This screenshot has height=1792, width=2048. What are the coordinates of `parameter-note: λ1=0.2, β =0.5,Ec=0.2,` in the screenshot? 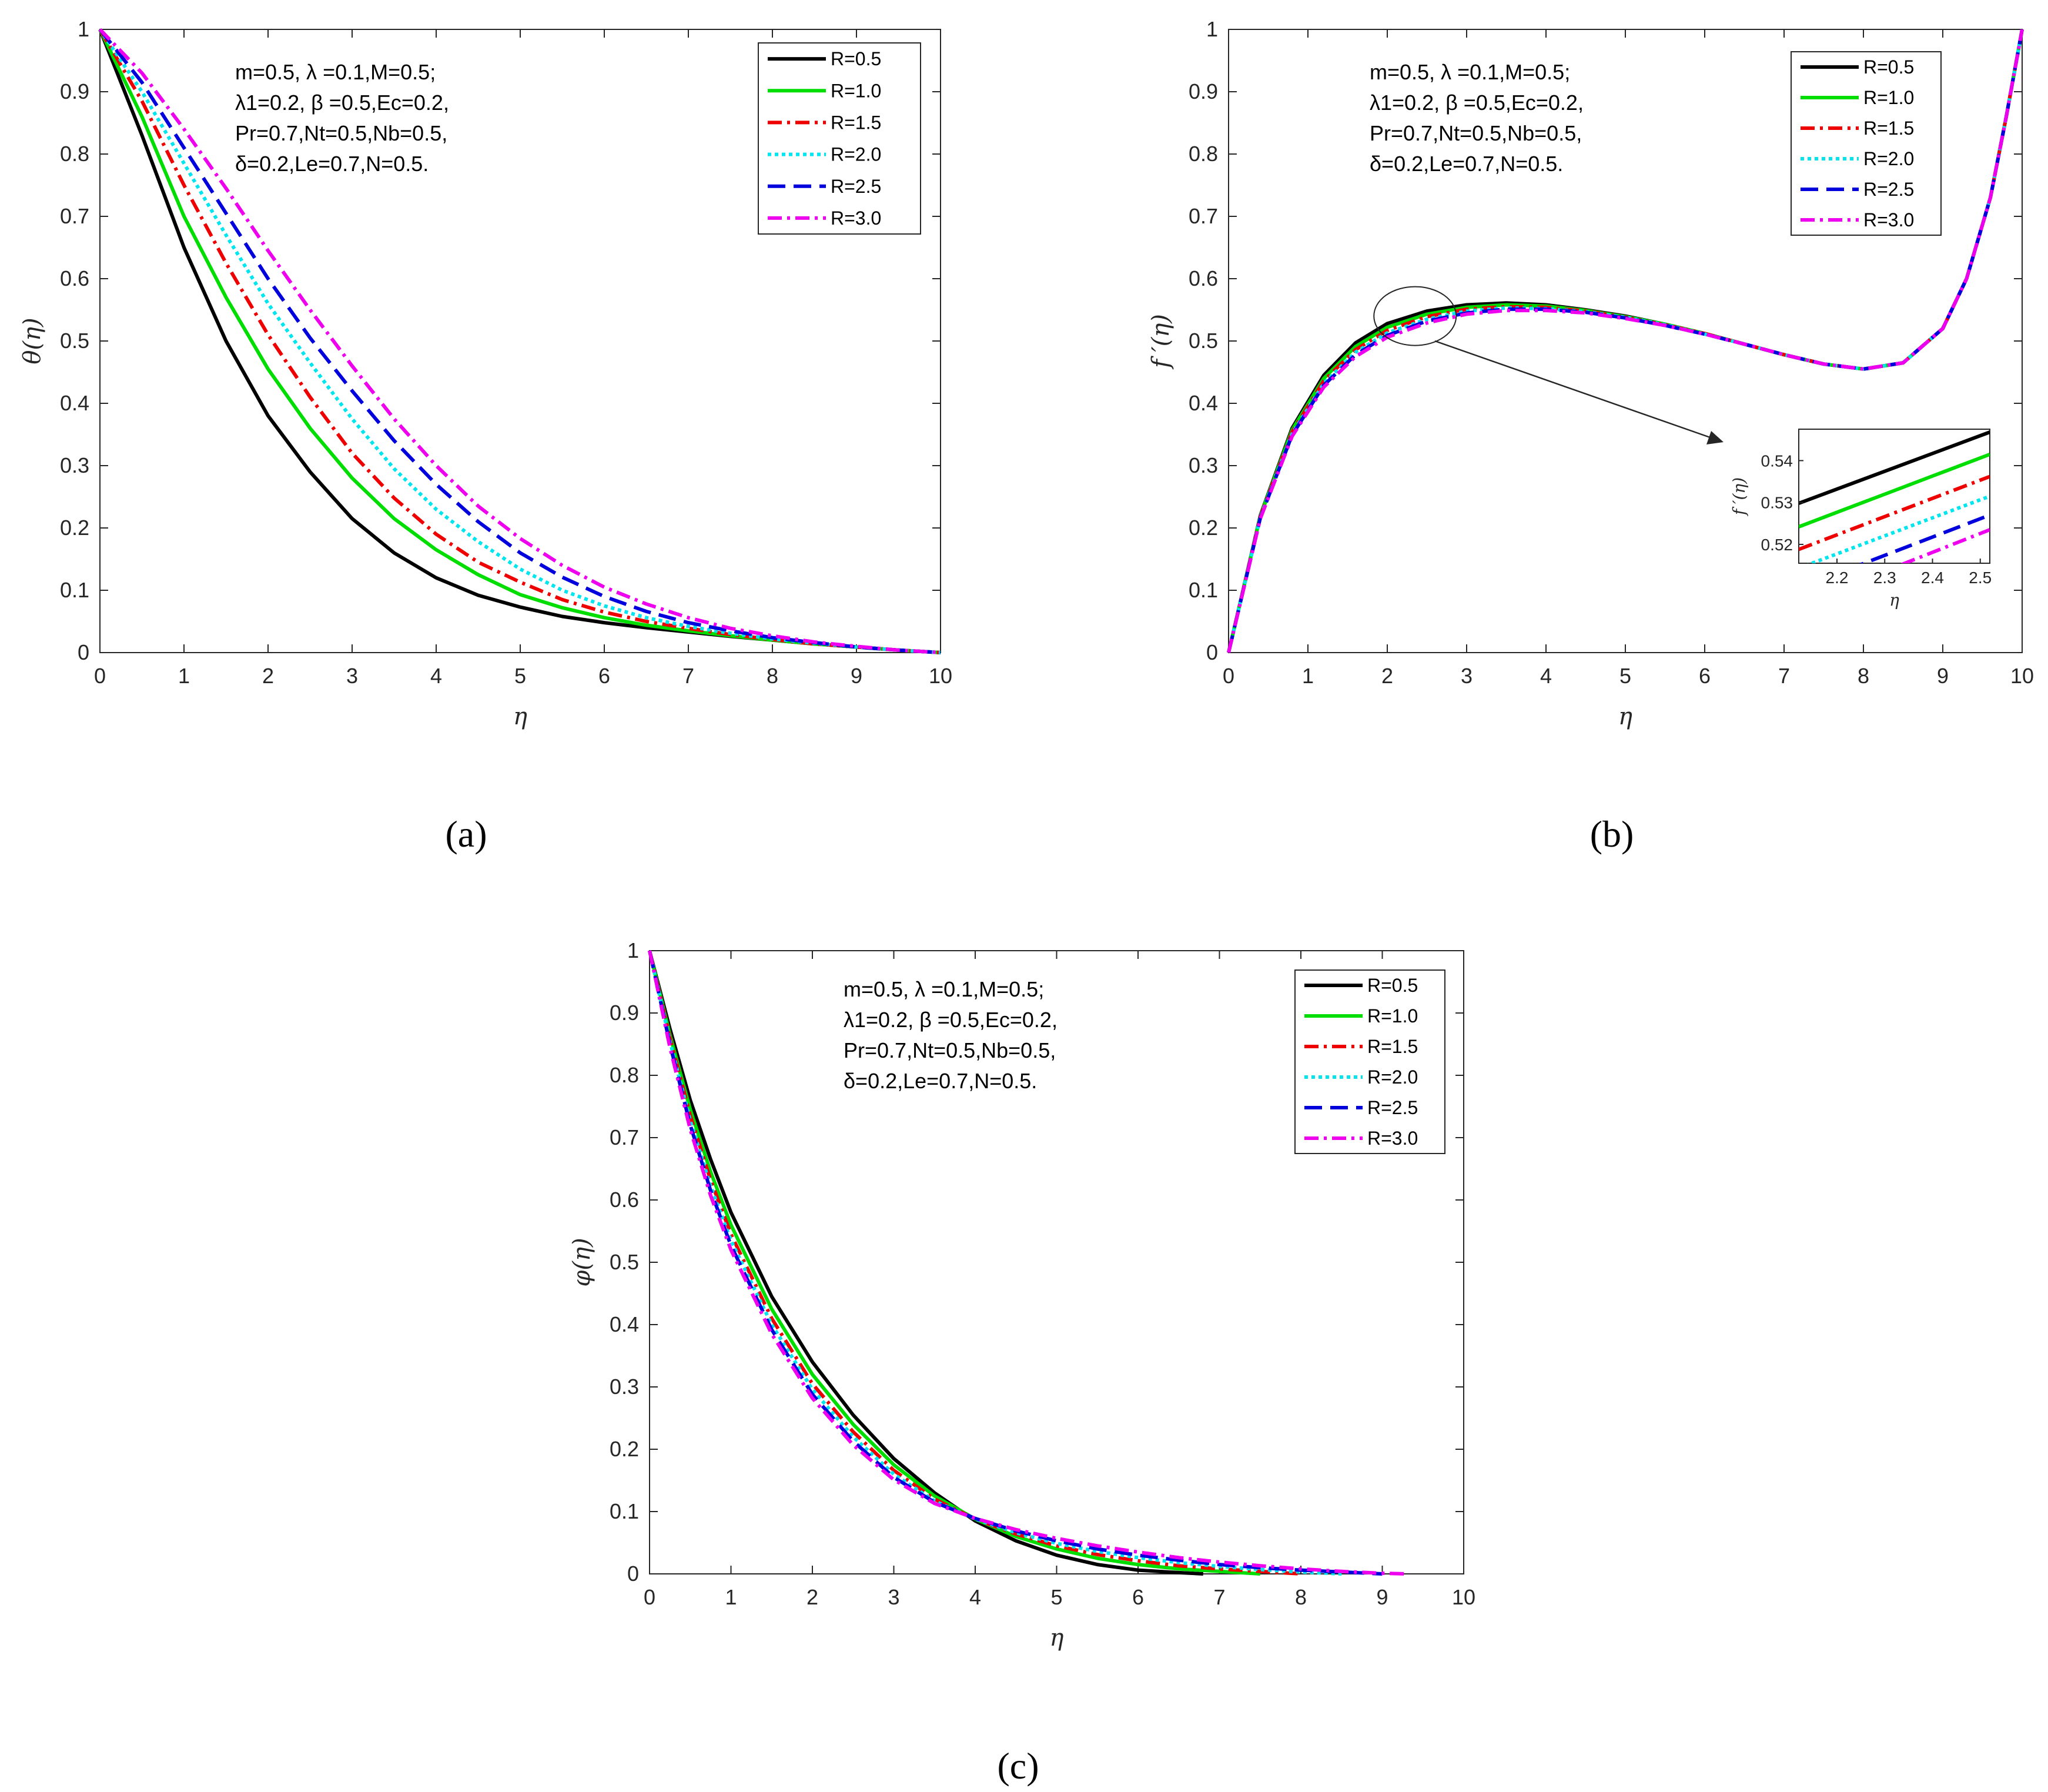 It's located at (342, 103).